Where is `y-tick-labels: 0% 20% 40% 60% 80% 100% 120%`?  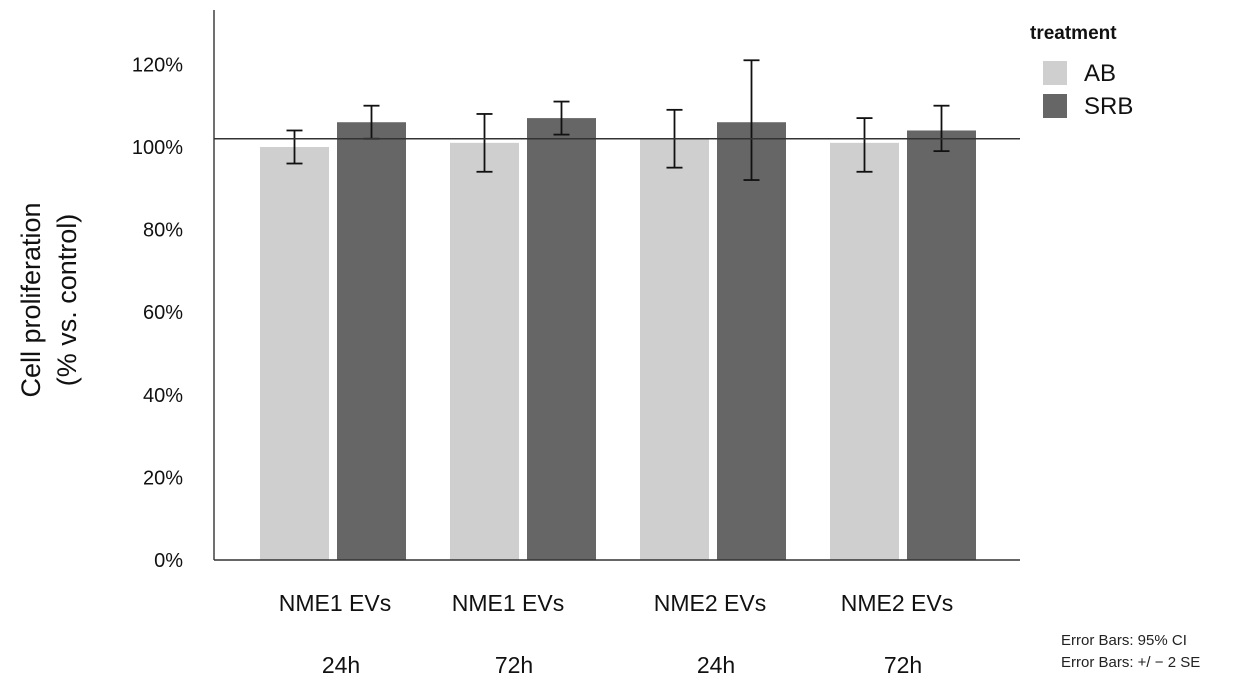
y-tick-labels: 0% 20% 40% 60% 80% 100% 120% is located at coordinates (157, 313).